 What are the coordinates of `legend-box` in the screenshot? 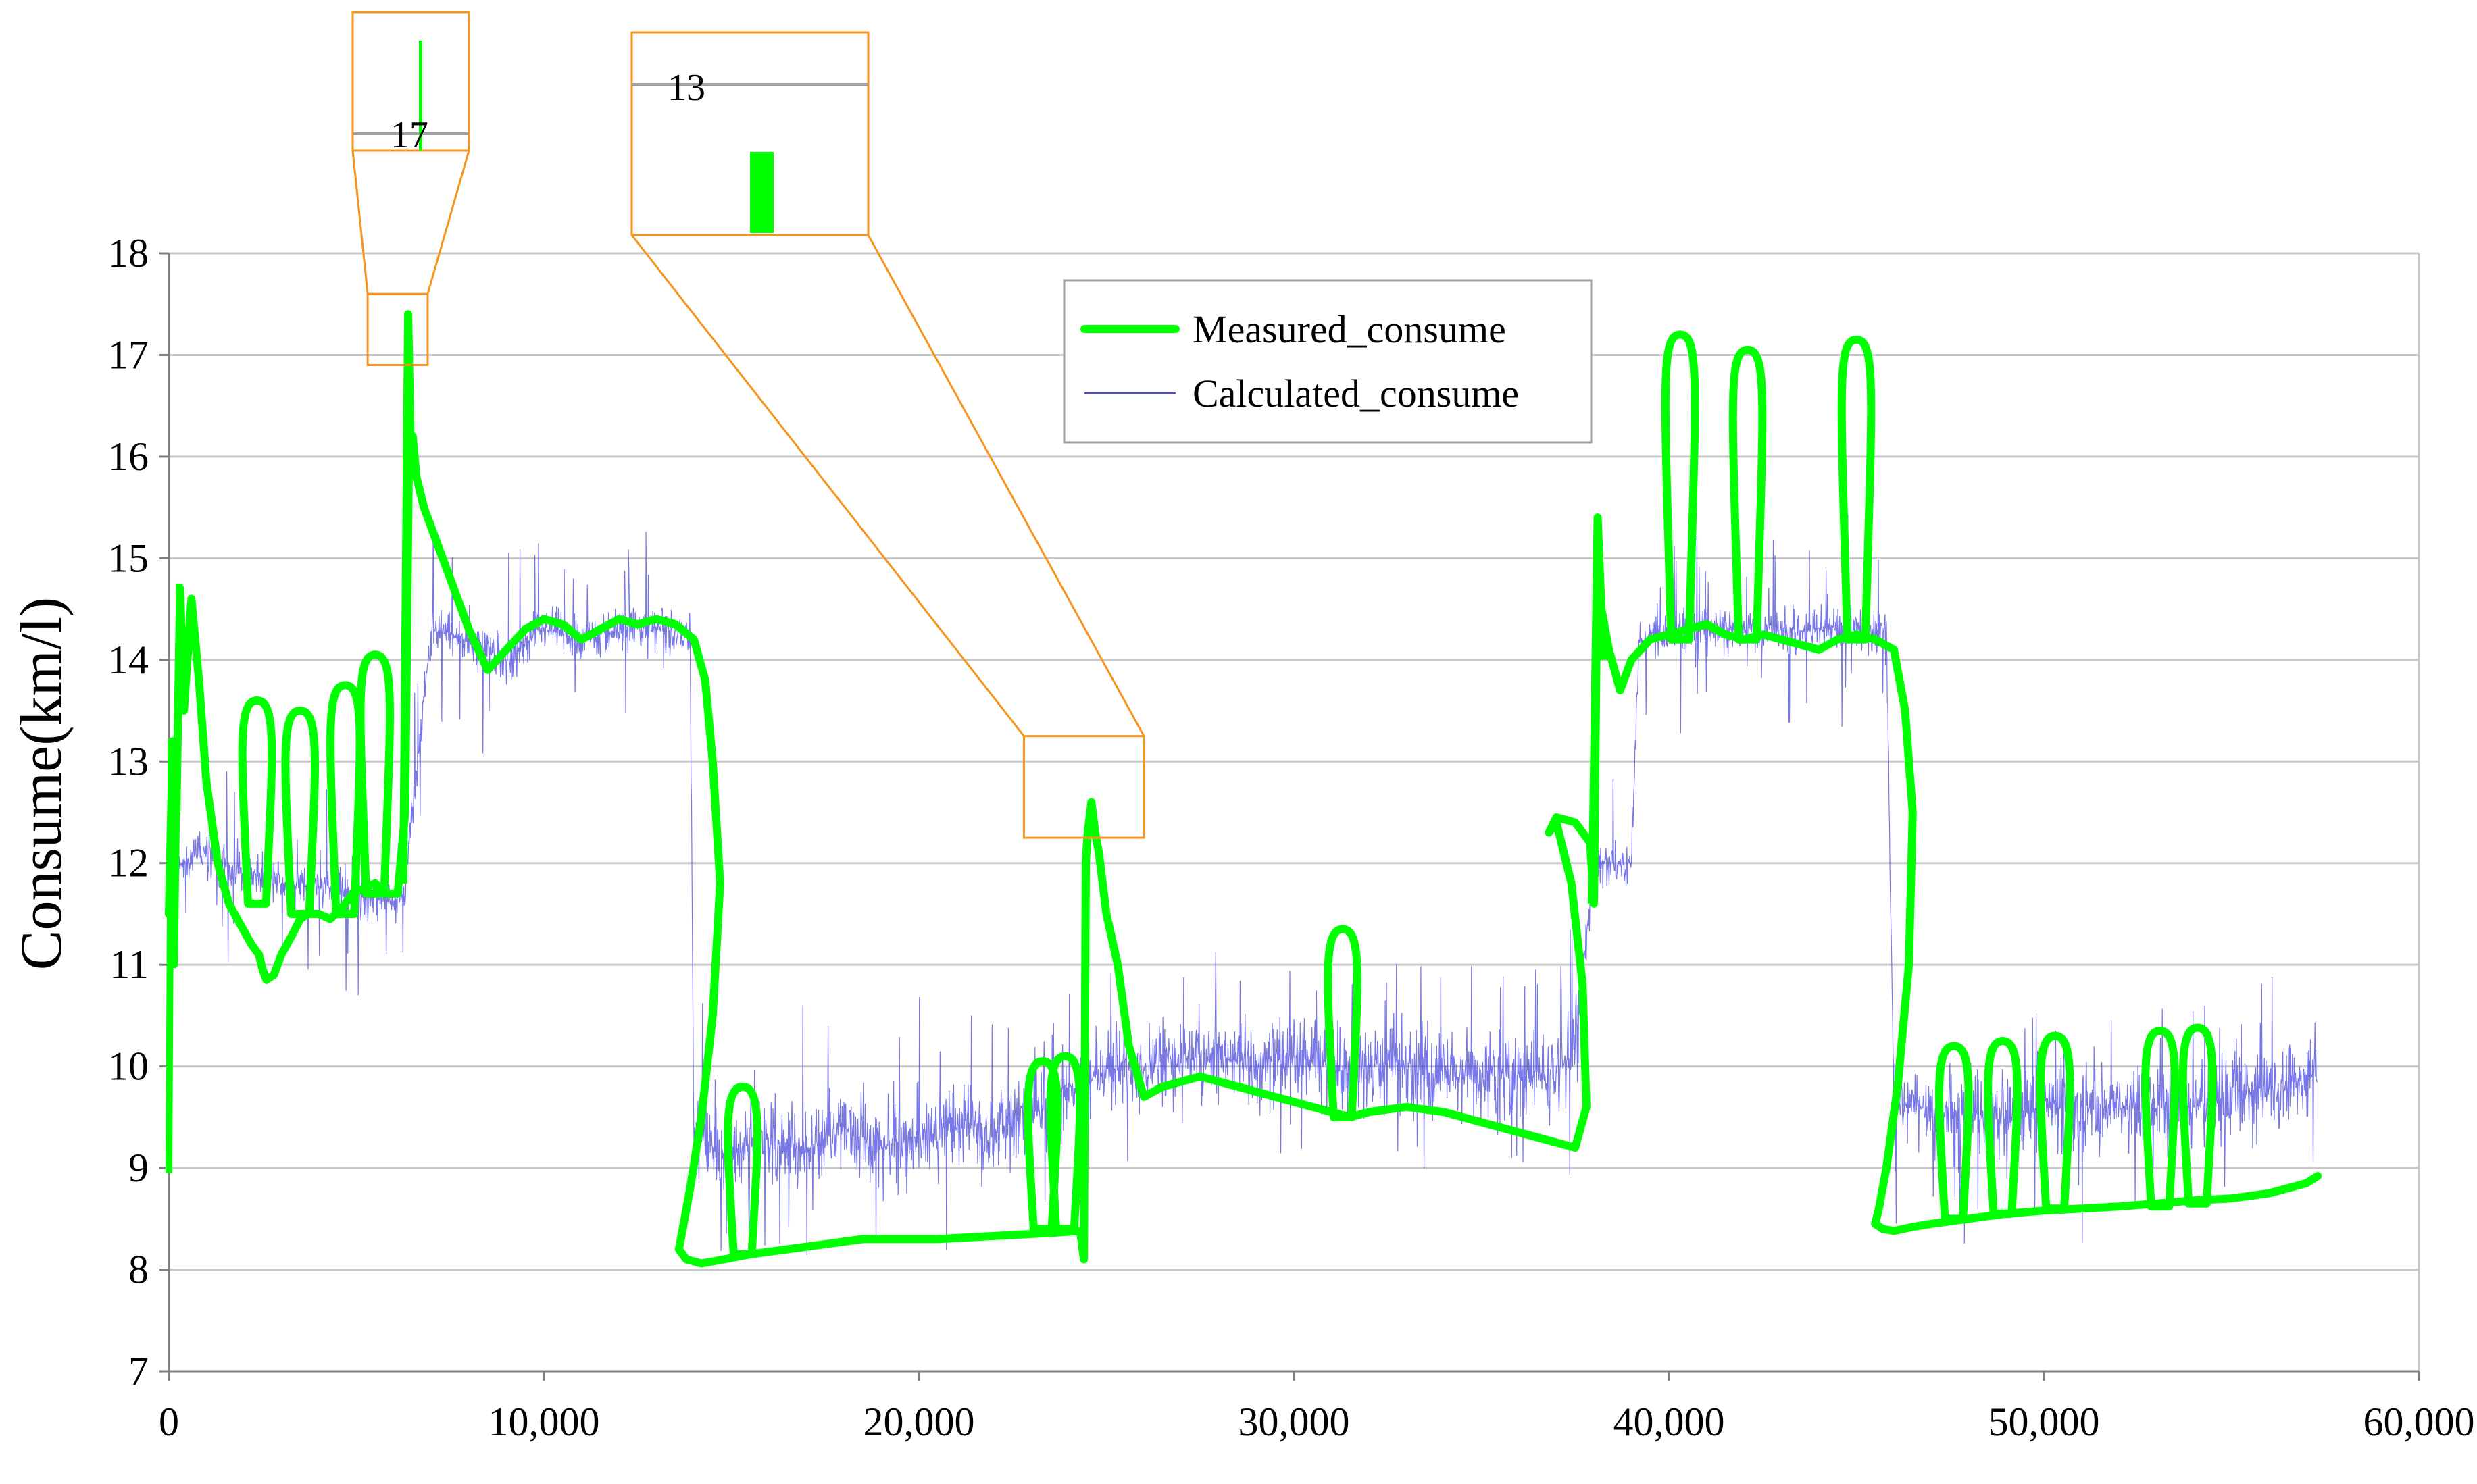 It's located at (1328, 361).